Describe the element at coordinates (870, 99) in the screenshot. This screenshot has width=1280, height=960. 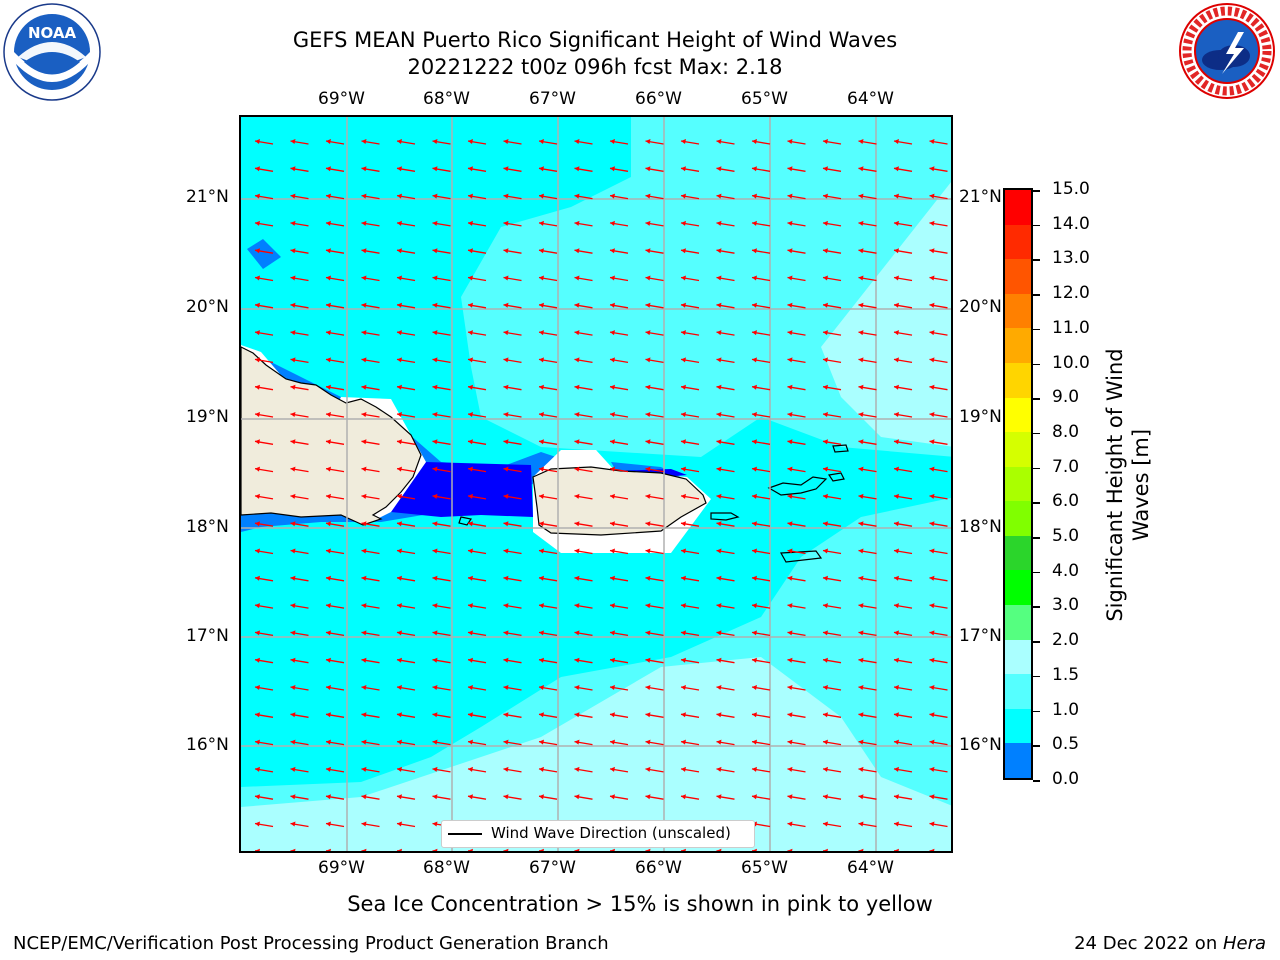
I see `lon-label-top-64w: 64°W` at that location.